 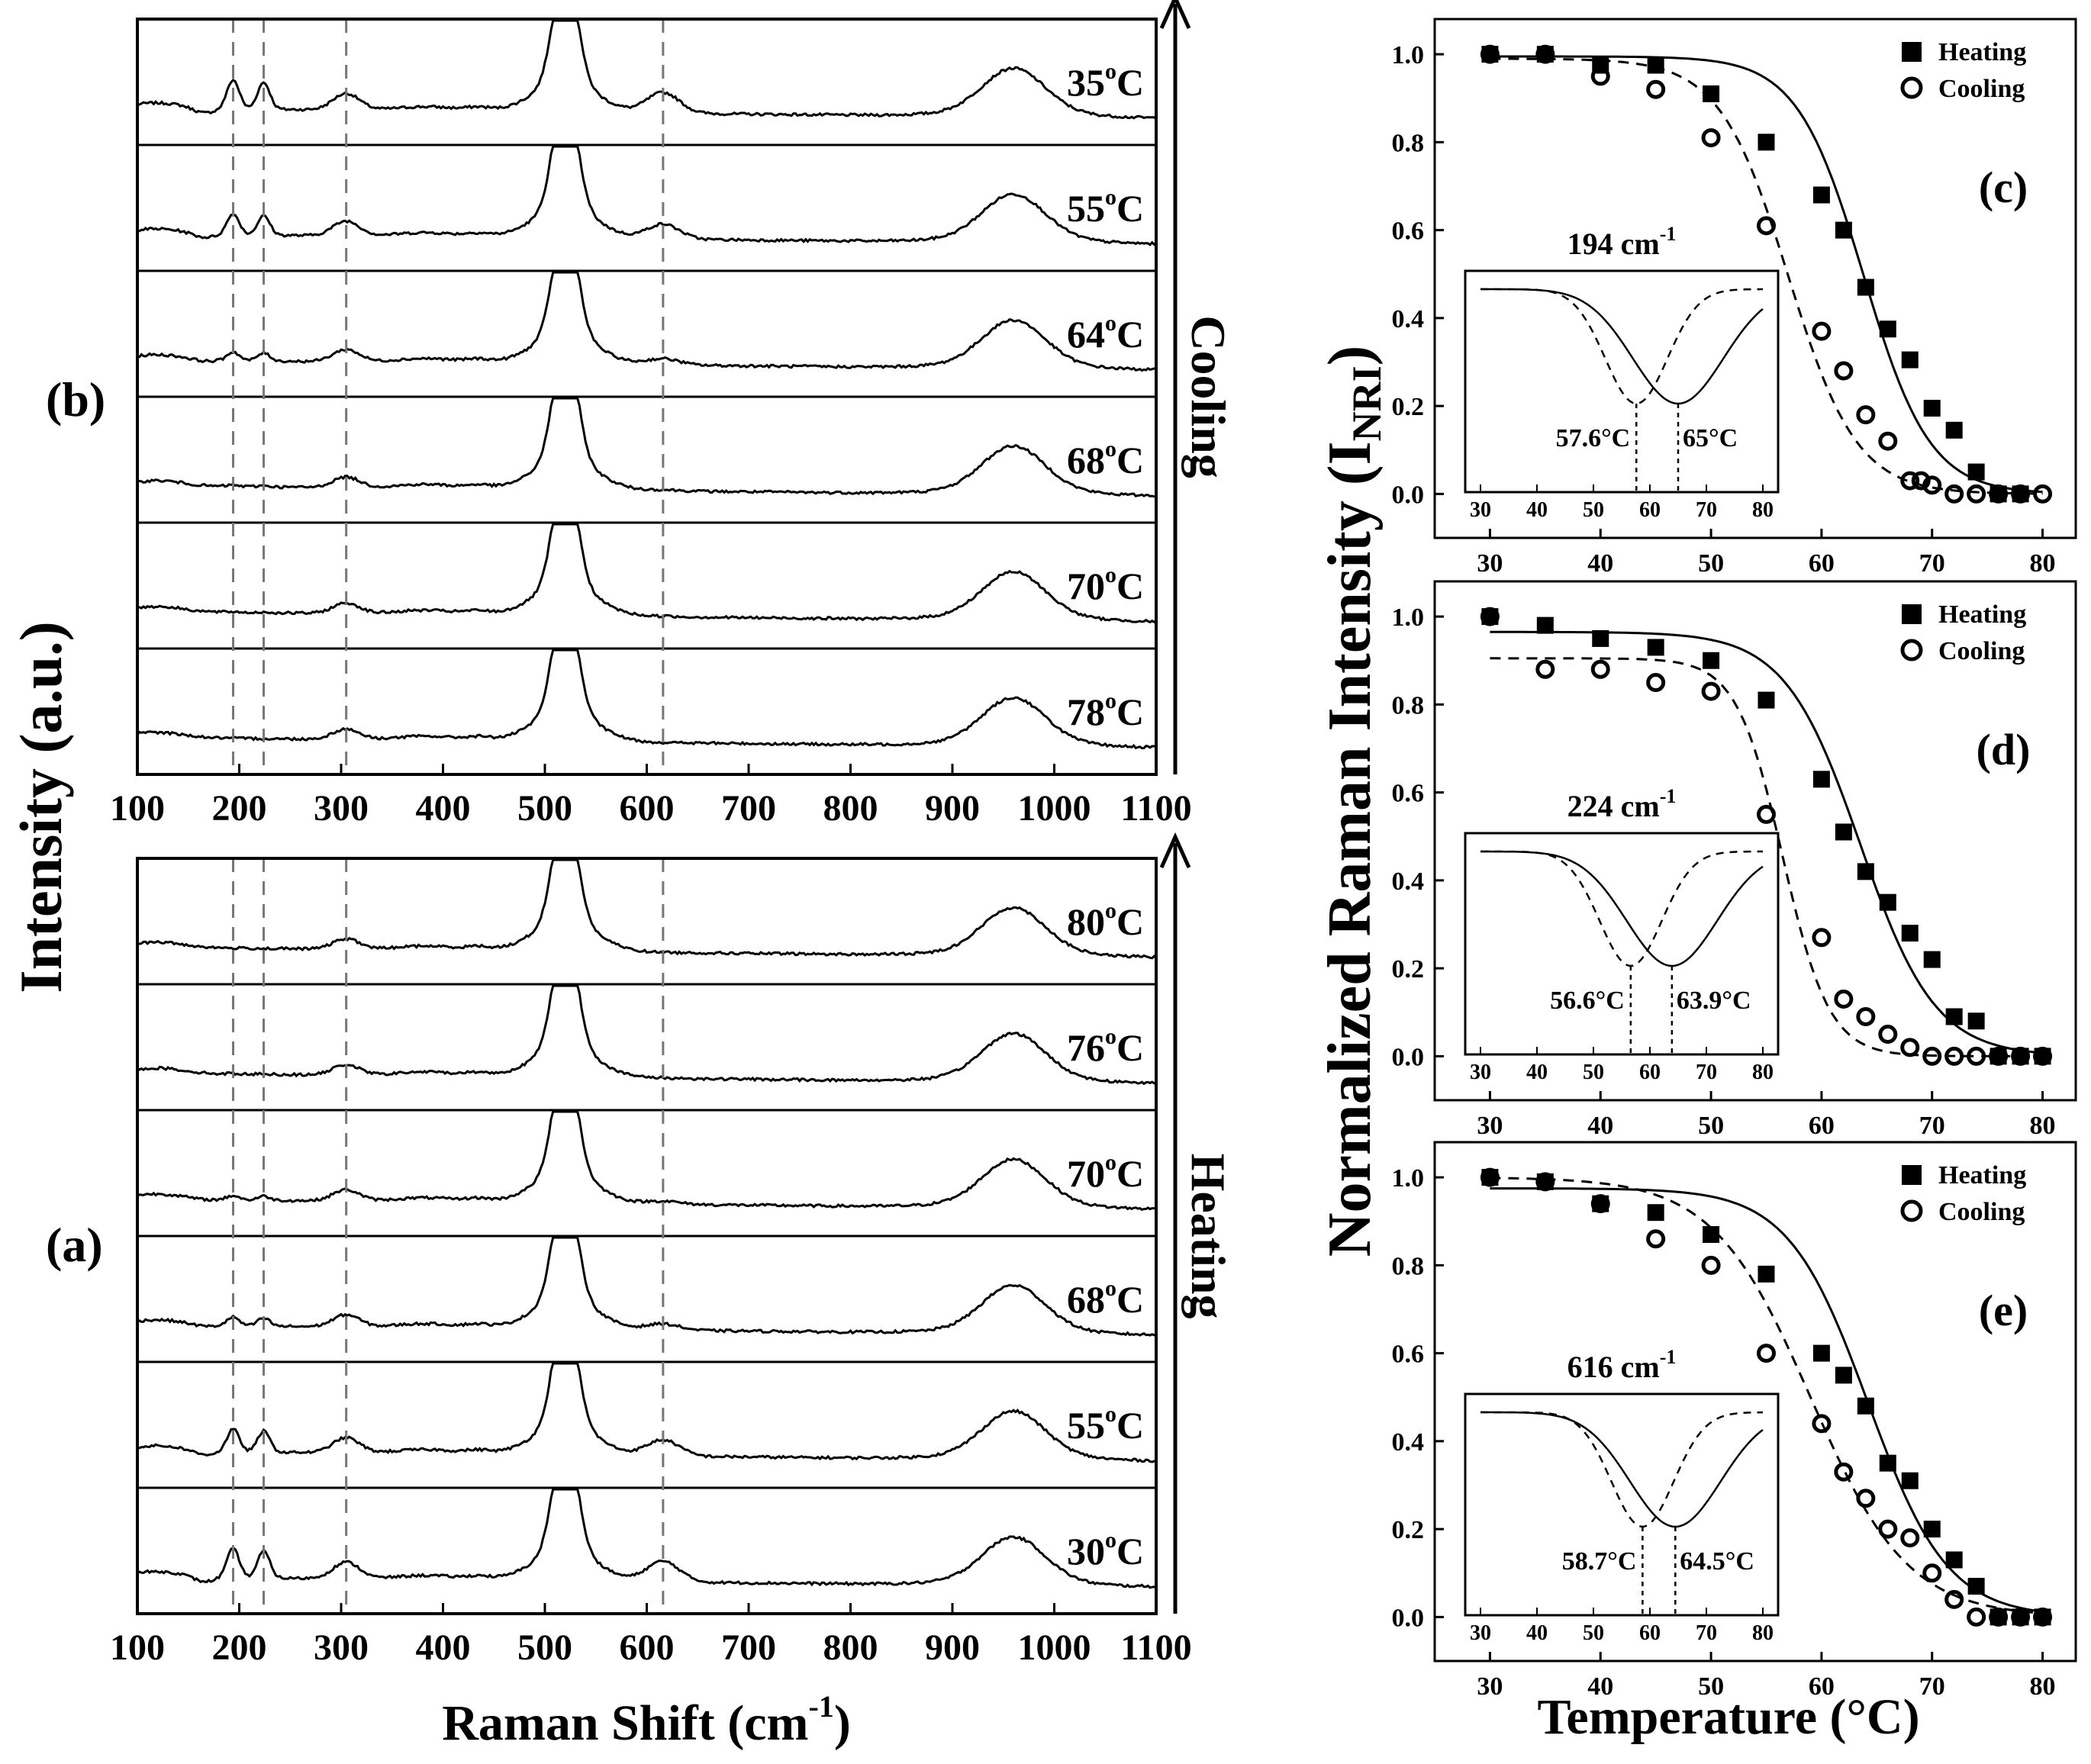 What do you see at coordinates (544, 809) in the screenshot?
I see `x-tick-label-500: 500` at bounding box center [544, 809].